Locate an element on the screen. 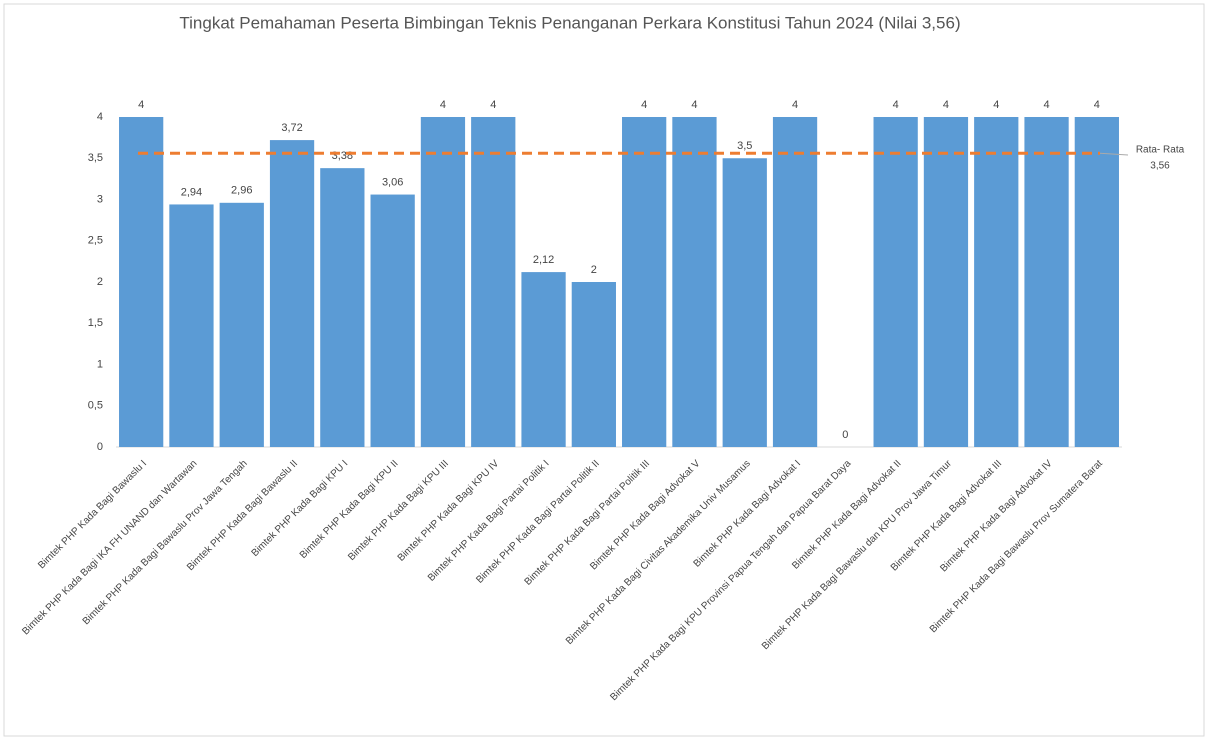 The height and width of the screenshot is (740, 1208). y-tick-label: 2,5 is located at coordinates (95, 241).